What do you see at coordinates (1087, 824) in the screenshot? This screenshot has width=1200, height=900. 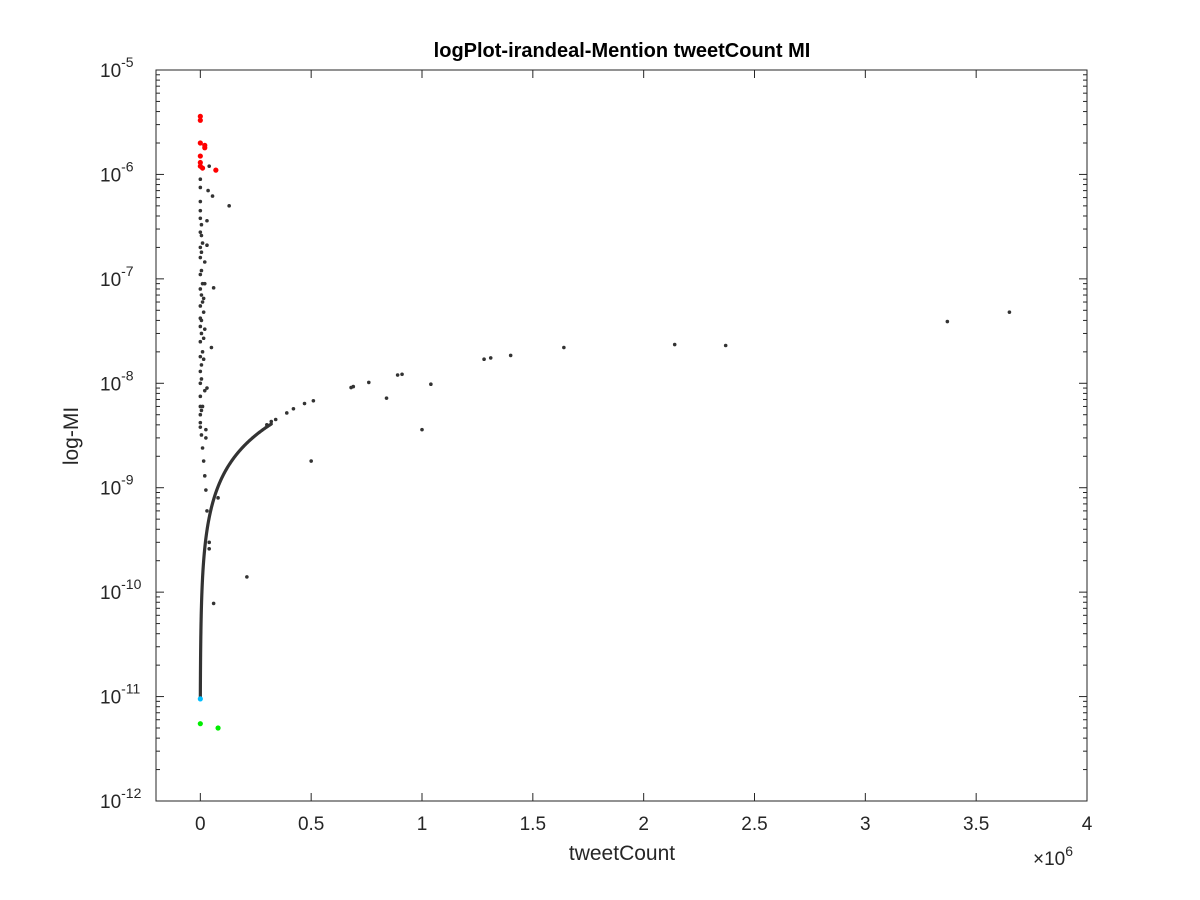 I see `x-tick-label: 4` at bounding box center [1087, 824].